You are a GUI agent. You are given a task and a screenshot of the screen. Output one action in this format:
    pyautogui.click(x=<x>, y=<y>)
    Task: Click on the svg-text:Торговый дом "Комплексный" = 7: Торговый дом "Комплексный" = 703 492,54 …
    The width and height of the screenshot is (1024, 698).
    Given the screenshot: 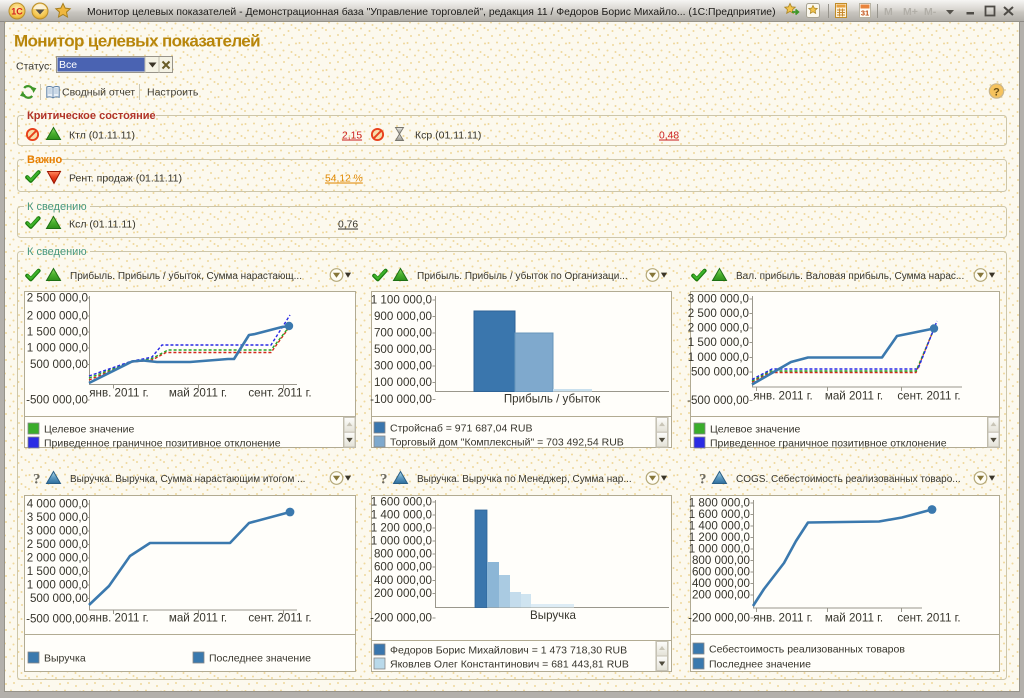 What is the action you would take?
    pyautogui.click(x=507, y=443)
    